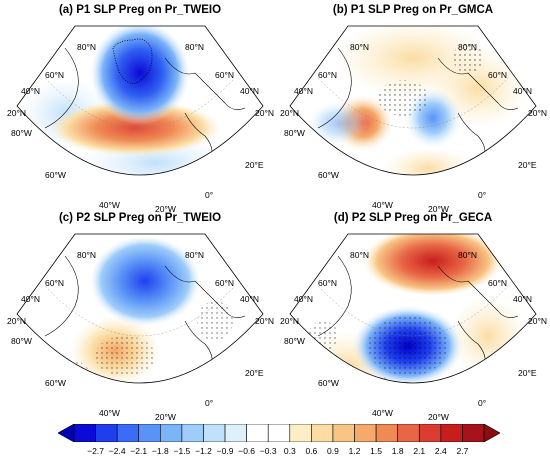 This screenshot has width=550, height=462. What do you see at coordinates (333, 451) in the screenshot?
I see `colorbar-tick-label: 0.9` at bounding box center [333, 451].